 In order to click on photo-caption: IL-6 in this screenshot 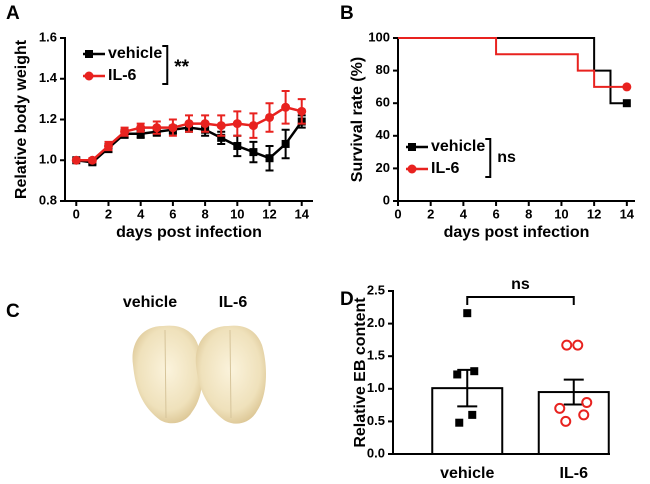, I will do `click(233, 302)`.